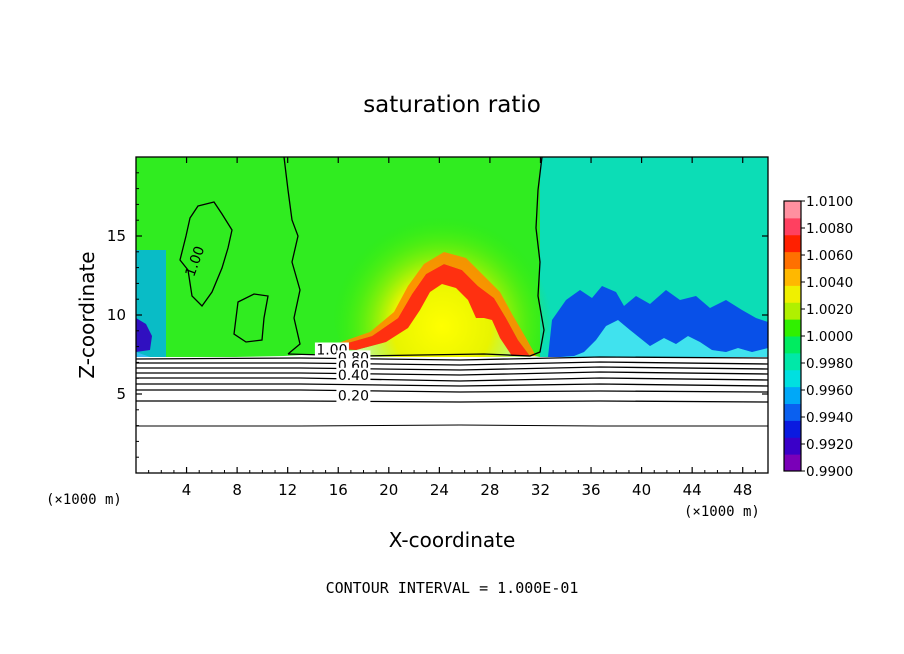  What do you see at coordinates (722, 512) in the screenshot?
I see `x-unit-right: (×1000 m)` at bounding box center [722, 512].